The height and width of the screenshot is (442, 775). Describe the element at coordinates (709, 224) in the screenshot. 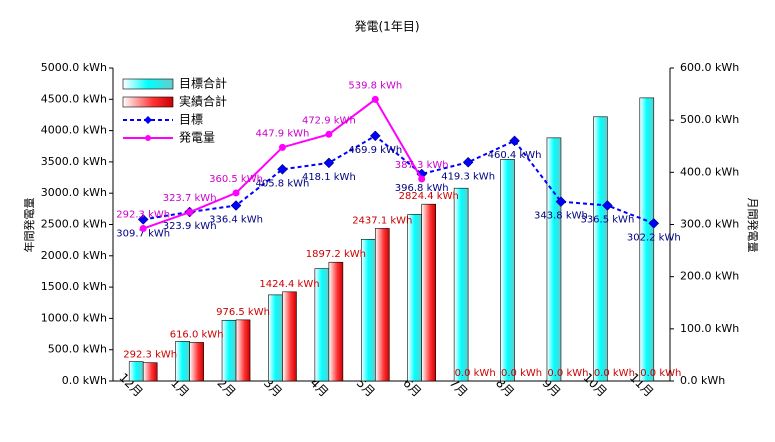

I see `y2-tick-label: 300.0 kWh` at that location.